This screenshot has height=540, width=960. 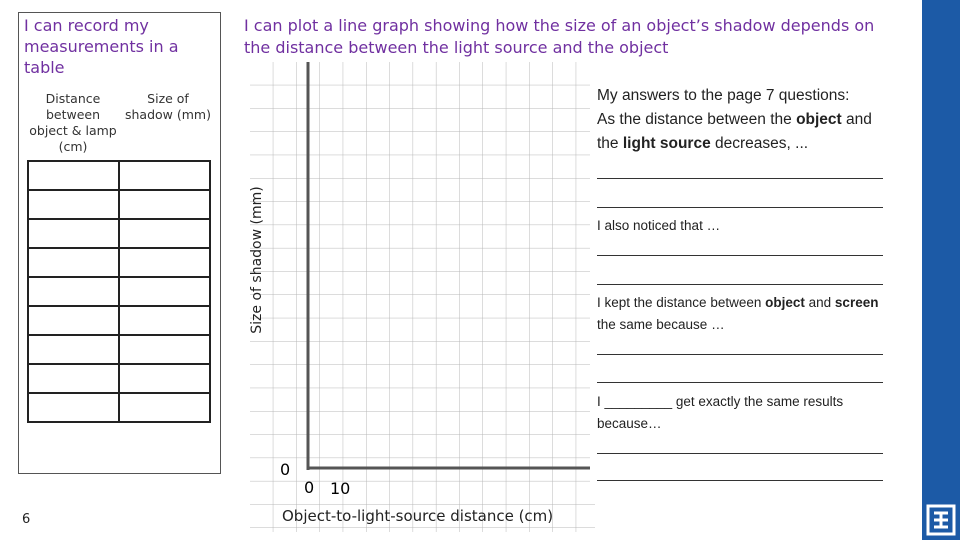 What do you see at coordinates (723, 95) in the screenshot?
I see `answers-heading: My answers to the page 7 questions:` at bounding box center [723, 95].